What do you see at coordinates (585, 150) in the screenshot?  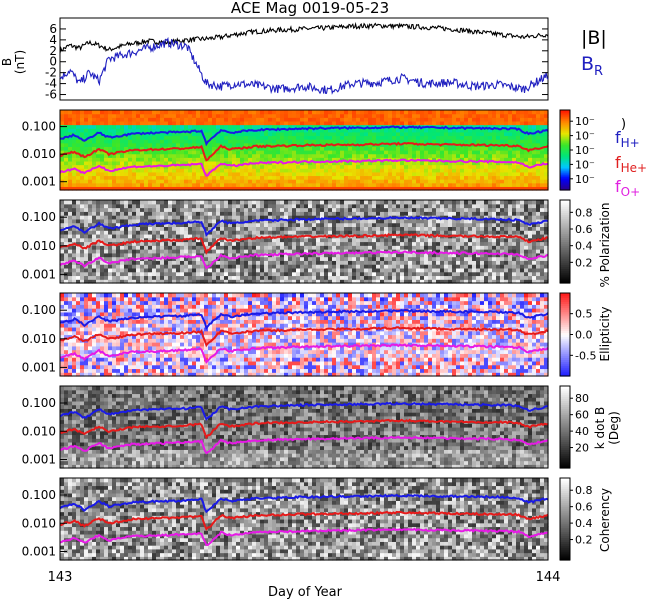 I see `colorbar-tick-label: 10⁻` at bounding box center [585, 150].